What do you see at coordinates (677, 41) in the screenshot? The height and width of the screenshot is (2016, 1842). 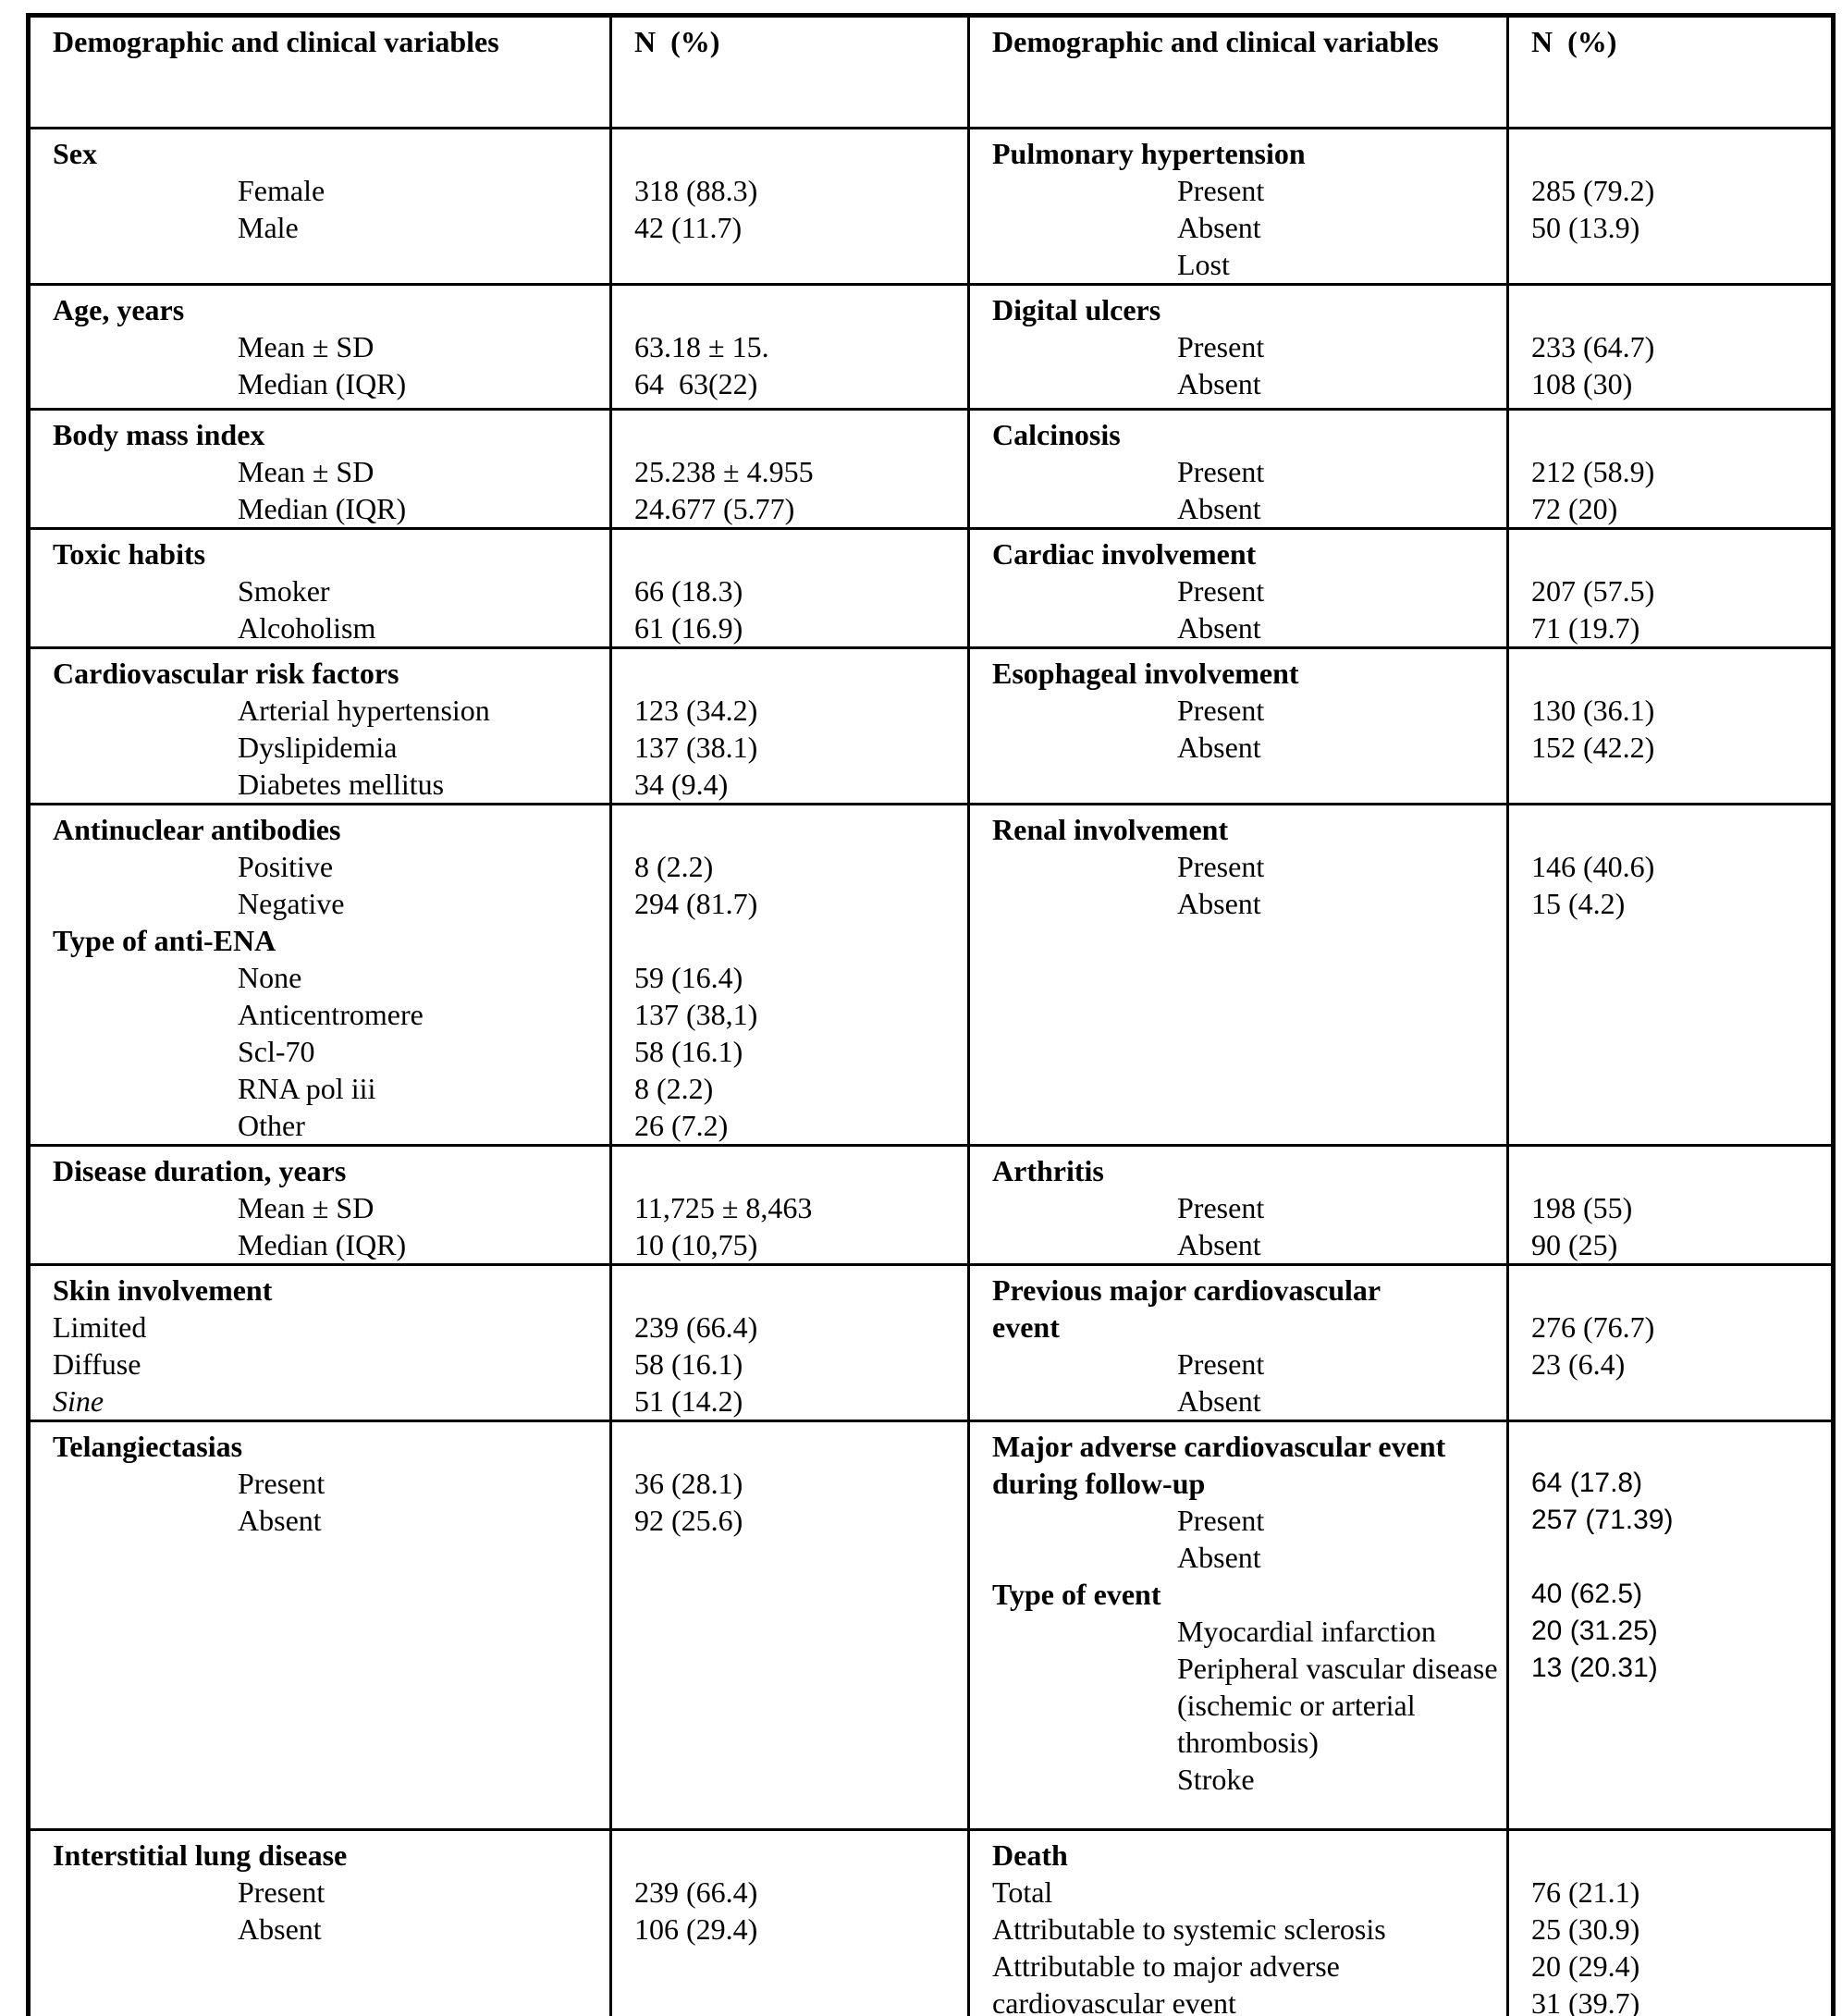 I see `cell-line: N (%)` at bounding box center [677, 41].